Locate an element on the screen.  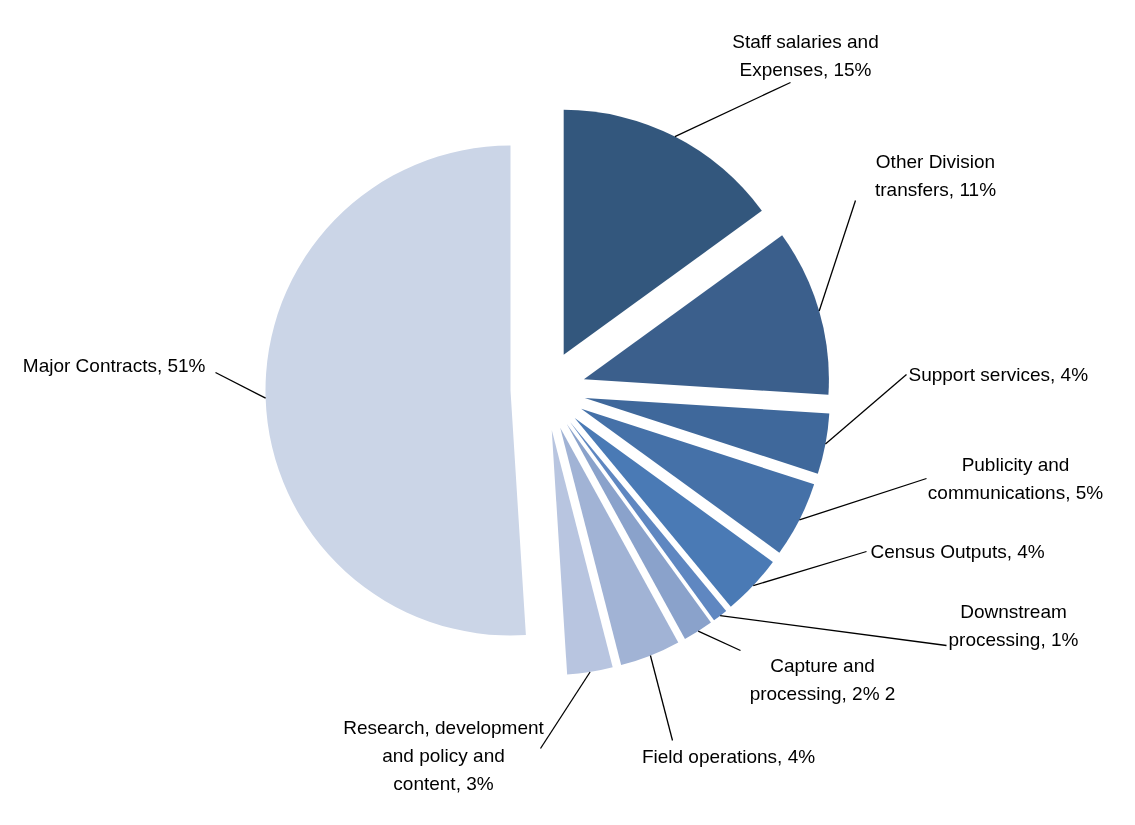
slice-label: Research, development and policy and content, 3% is located at coordinates (444, 755).